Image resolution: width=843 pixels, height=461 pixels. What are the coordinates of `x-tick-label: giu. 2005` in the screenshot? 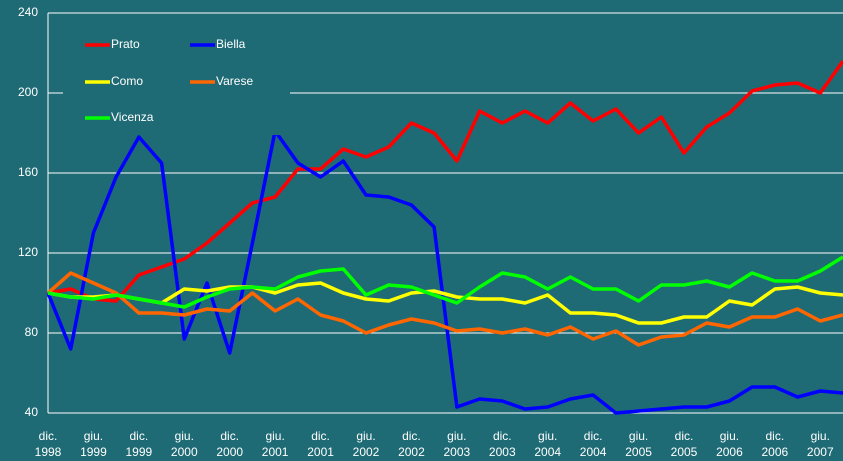 It's located at (638, 444).